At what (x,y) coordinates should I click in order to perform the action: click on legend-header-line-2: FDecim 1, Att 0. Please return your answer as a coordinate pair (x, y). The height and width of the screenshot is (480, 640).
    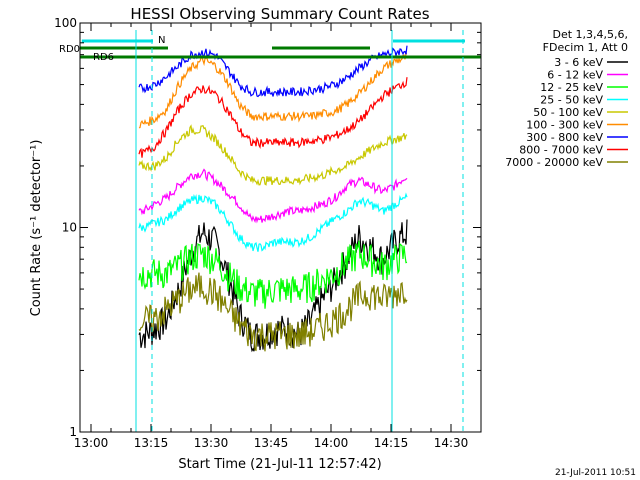
    Looking at the image, I should click on (585, 47).